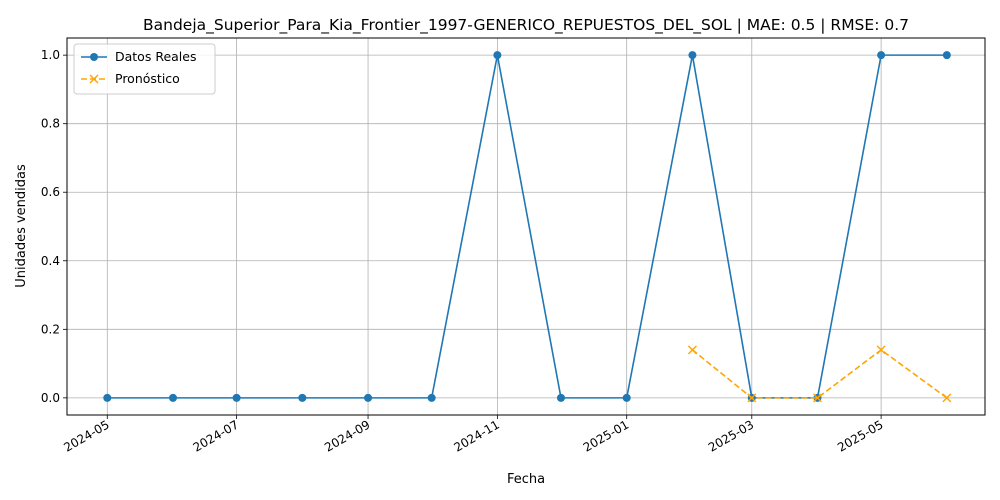  Describe the element at coordinates (147, 78) in the screenshot. I see `legend-label: Pronóstico` at that location.